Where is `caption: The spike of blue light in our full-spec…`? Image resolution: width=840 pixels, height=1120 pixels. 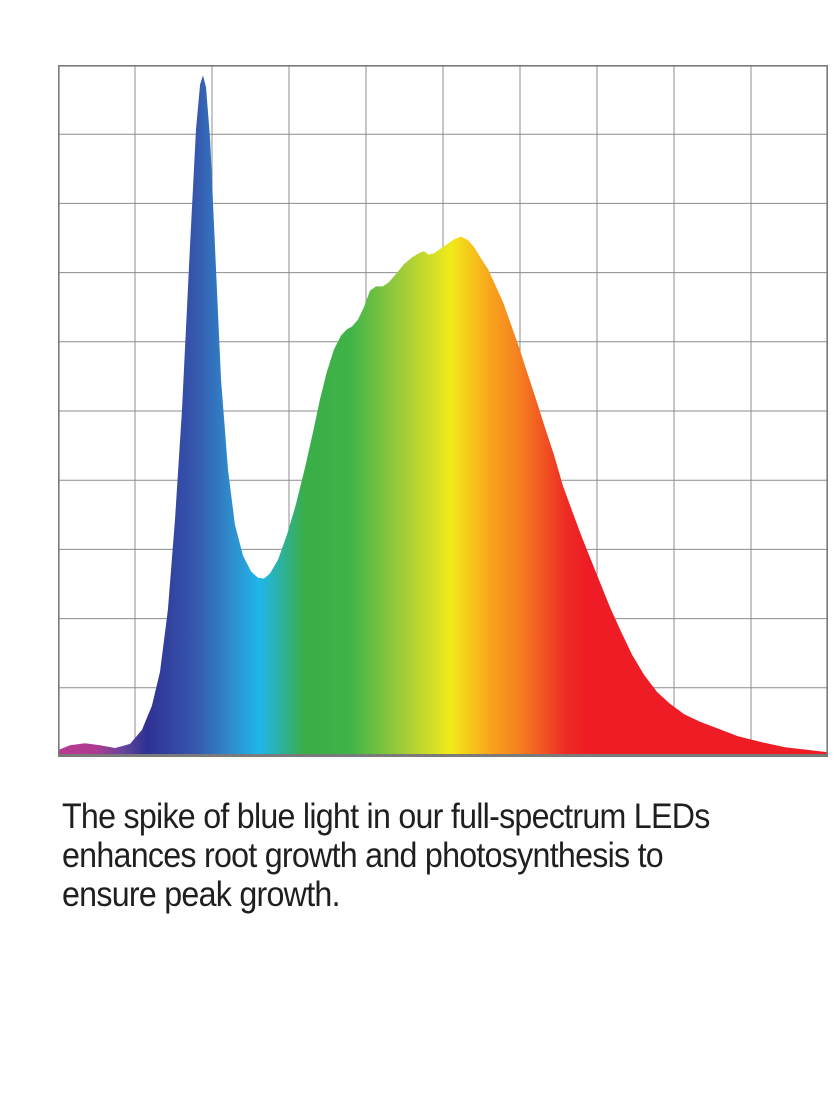 caption: The spike of blue light in our full-spec… is located at coordinates (432, 855).